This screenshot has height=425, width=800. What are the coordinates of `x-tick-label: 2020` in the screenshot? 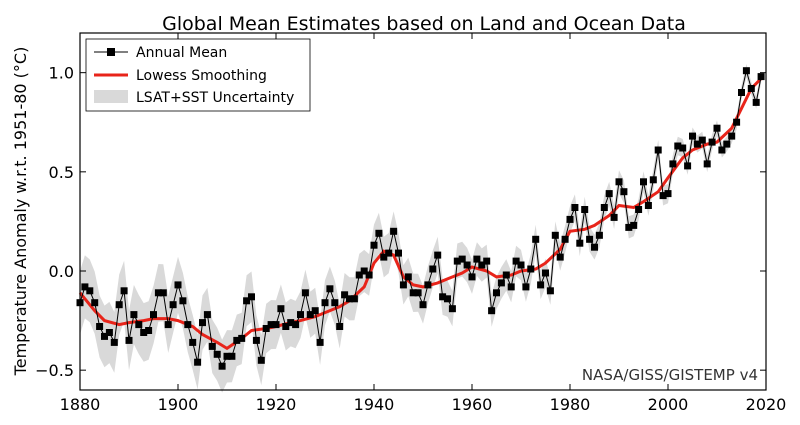 It's located at (766, 404).